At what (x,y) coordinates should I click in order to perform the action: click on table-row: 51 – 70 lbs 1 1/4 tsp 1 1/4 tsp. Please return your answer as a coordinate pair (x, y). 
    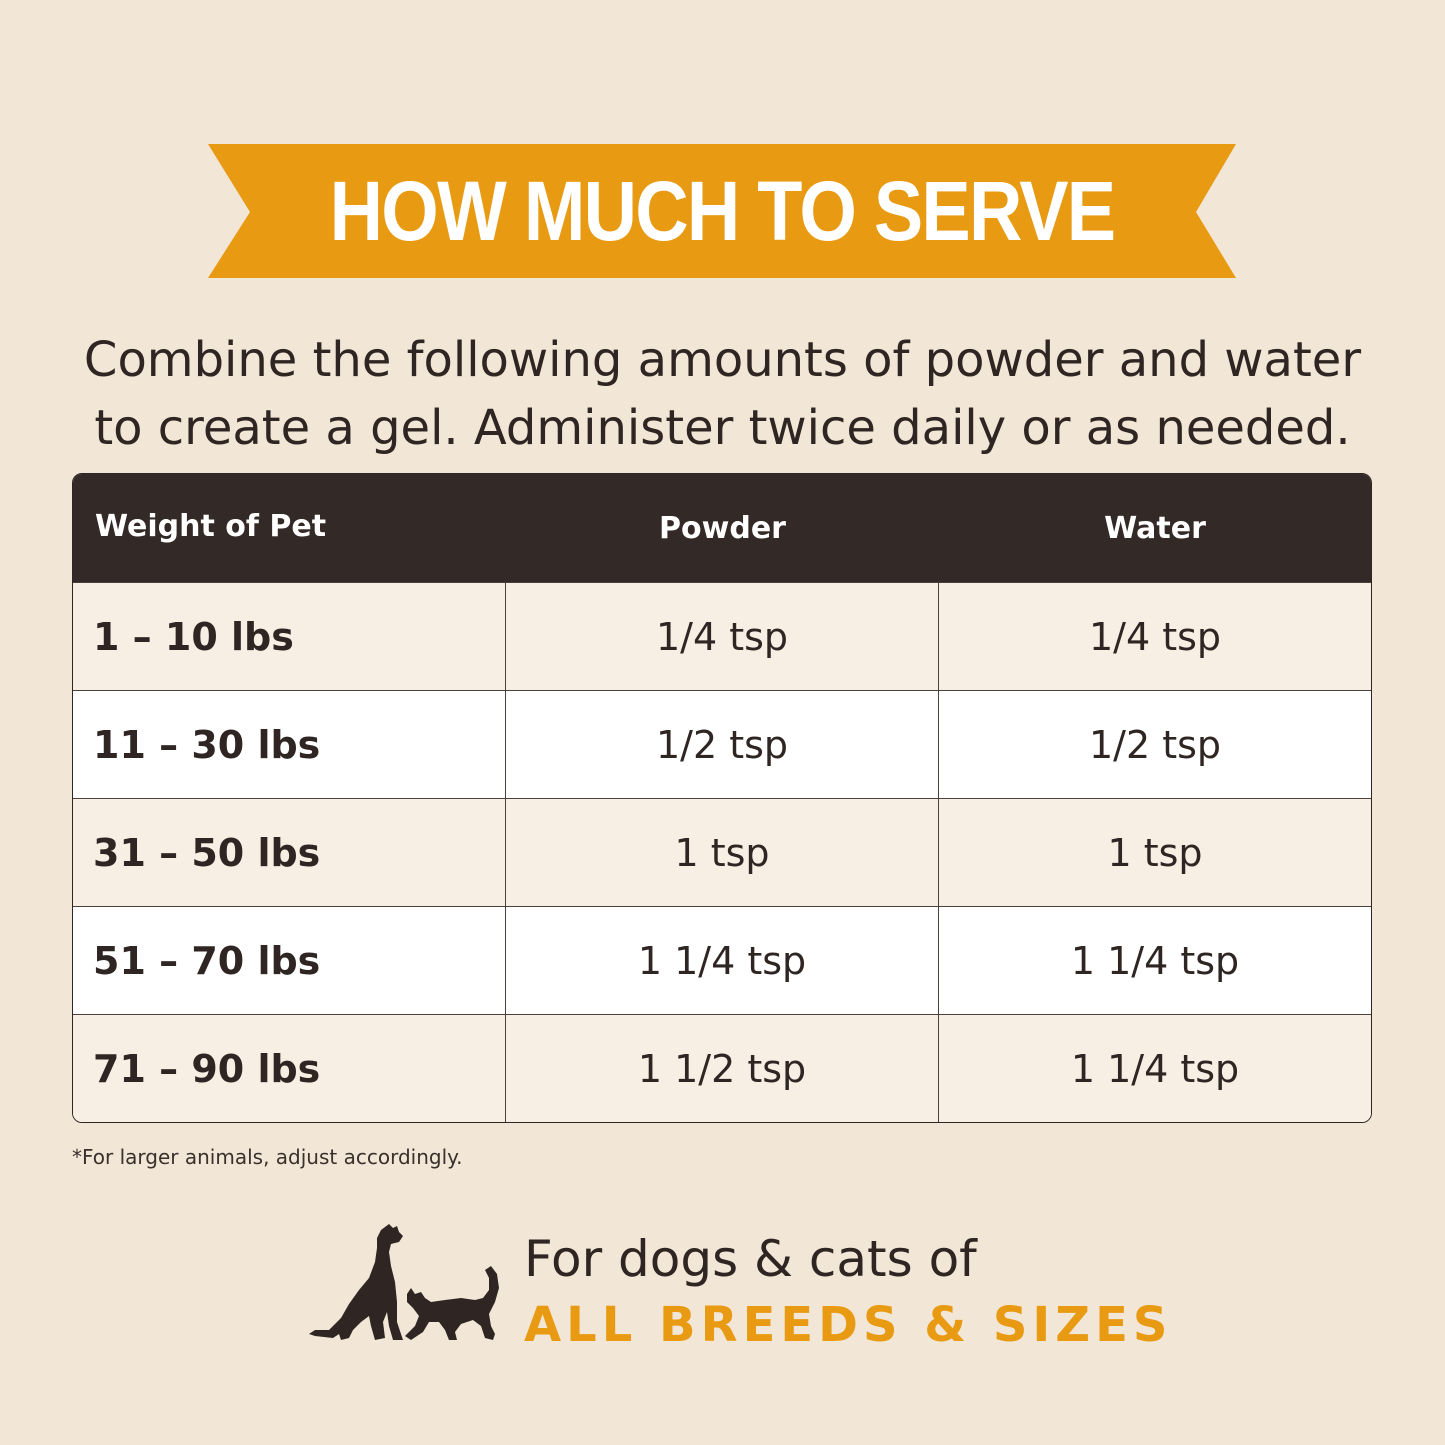
    Looking at the image, I should click on (722, 960).